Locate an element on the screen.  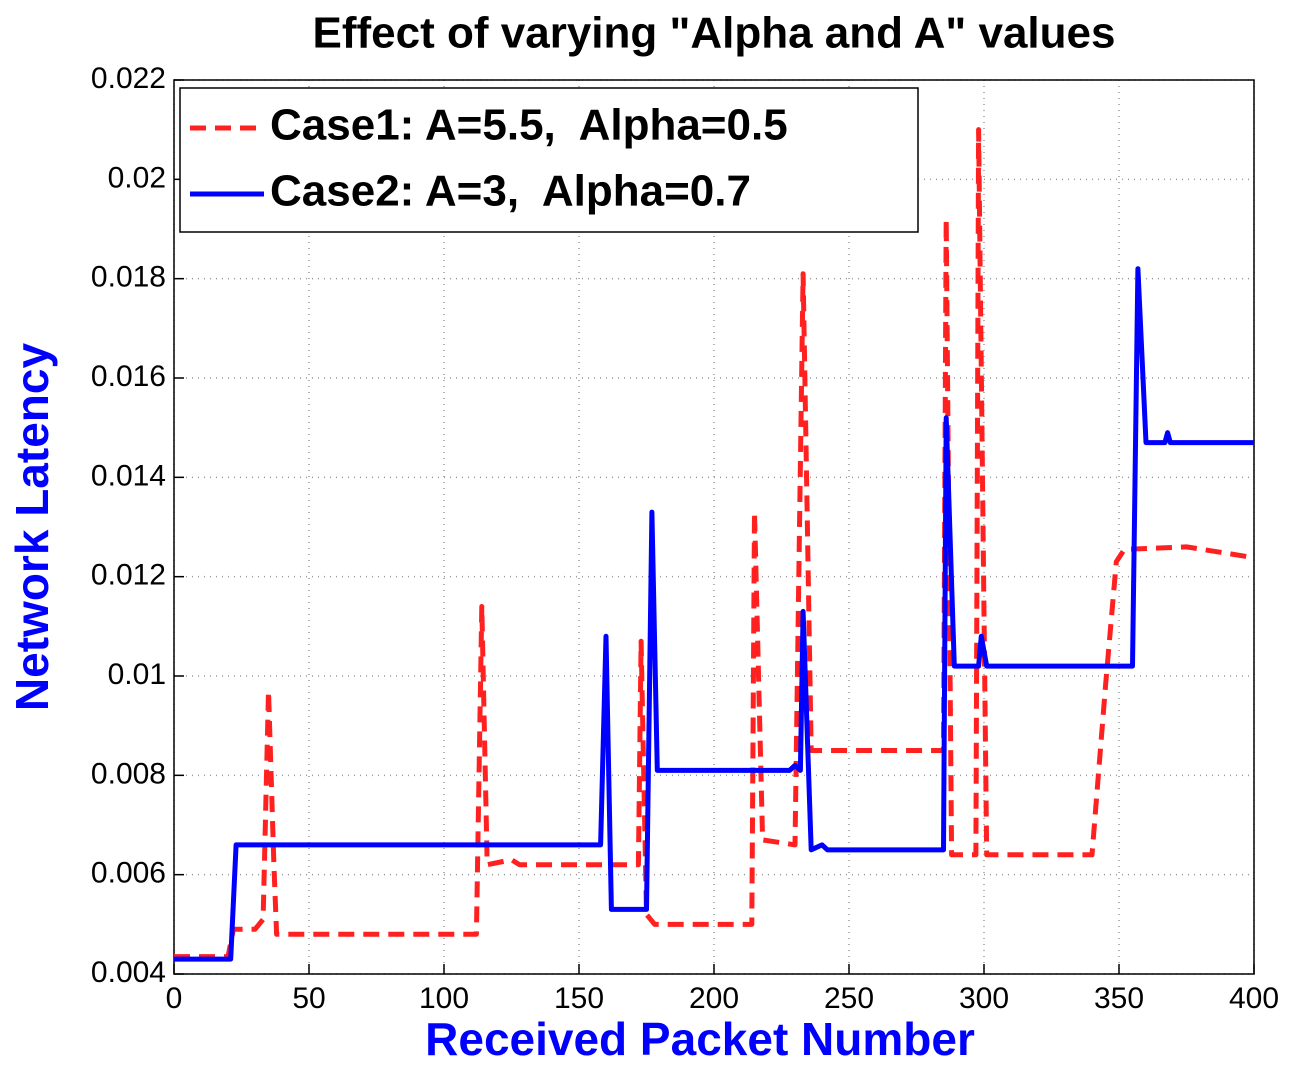
x-tick-label: 300 is located at coordinates (984, 998).